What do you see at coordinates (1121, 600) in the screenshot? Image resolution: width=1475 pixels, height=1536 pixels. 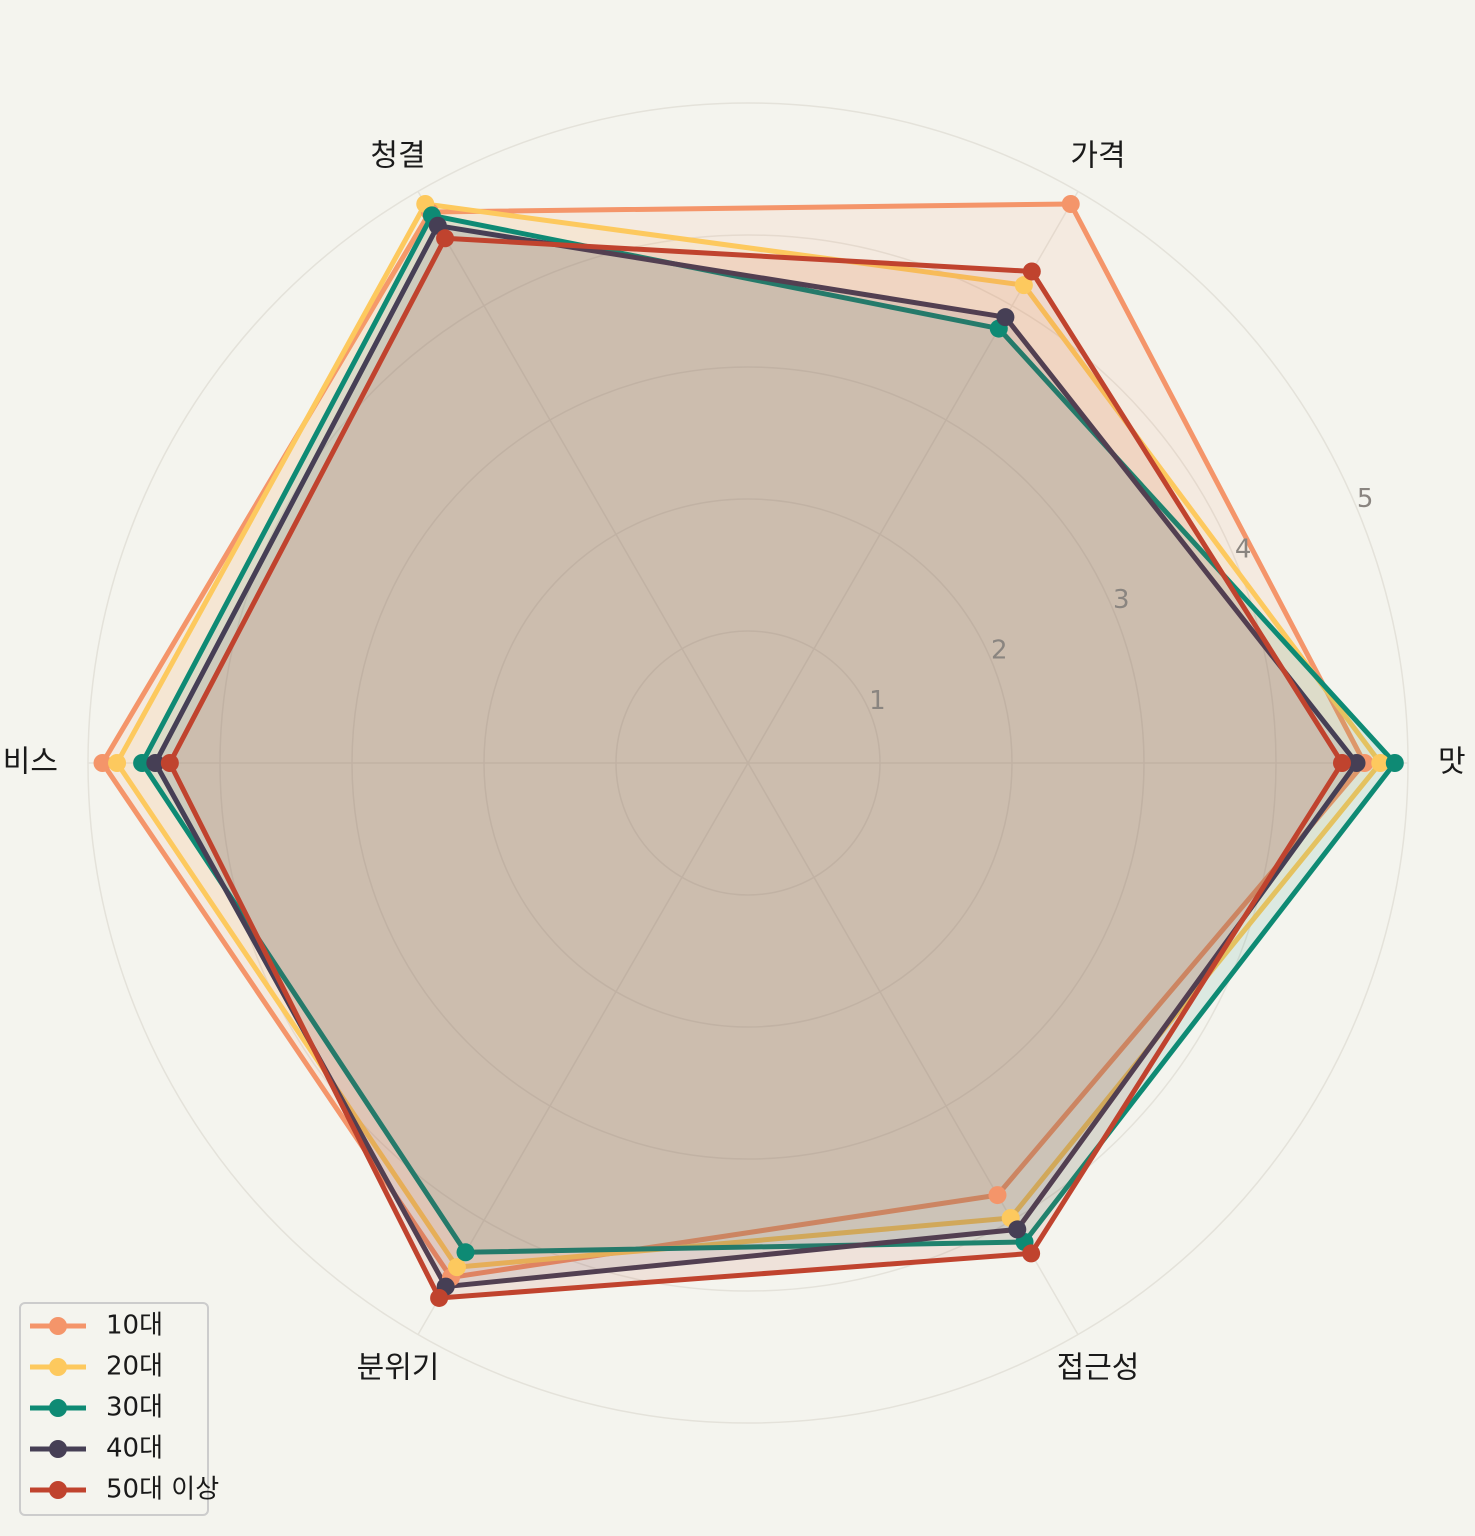 I see `r-tick-label: 3` at bounding box center [1121, 600].